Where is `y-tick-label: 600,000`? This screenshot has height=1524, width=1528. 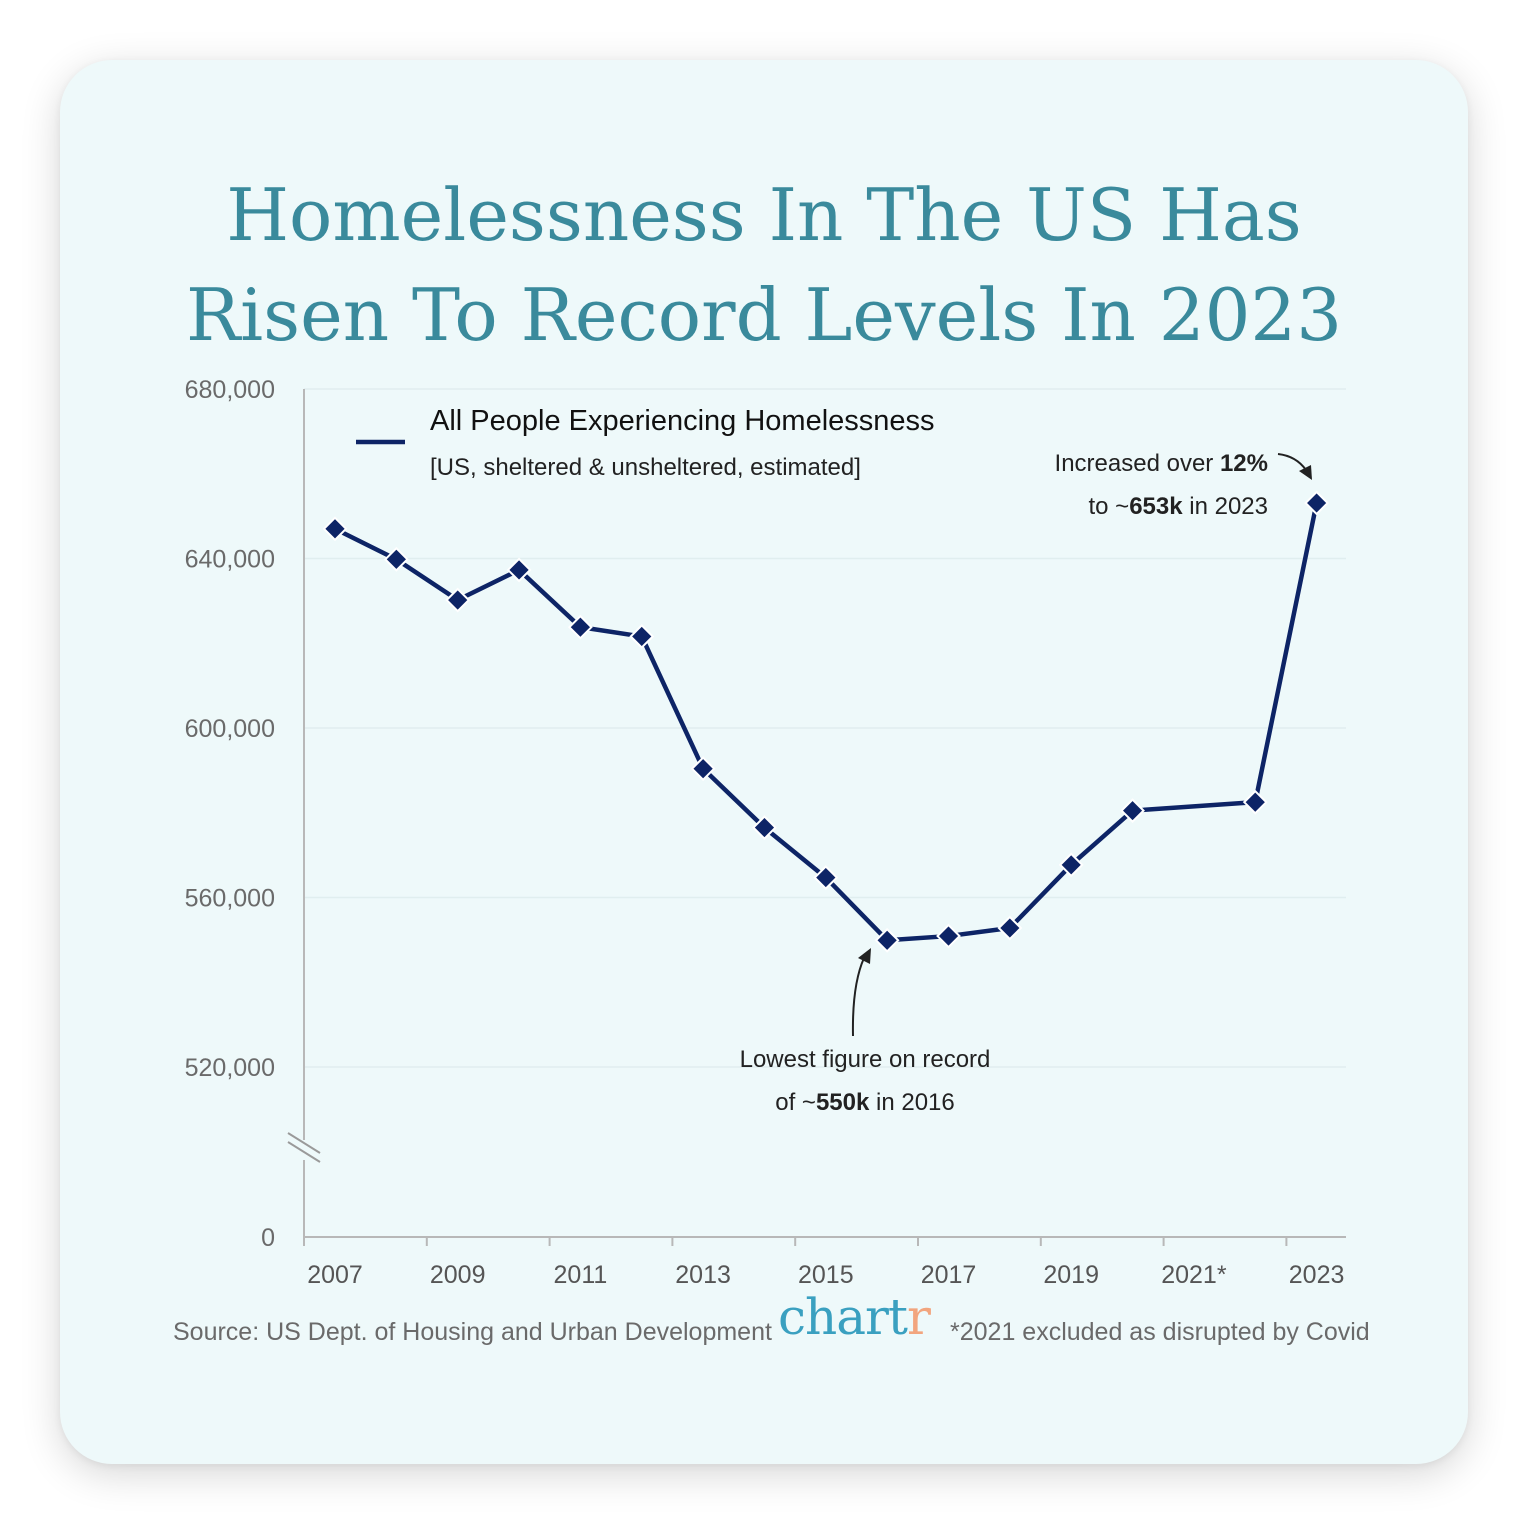
y-tick-label: 600,000 is located at coordinates (230, 729).